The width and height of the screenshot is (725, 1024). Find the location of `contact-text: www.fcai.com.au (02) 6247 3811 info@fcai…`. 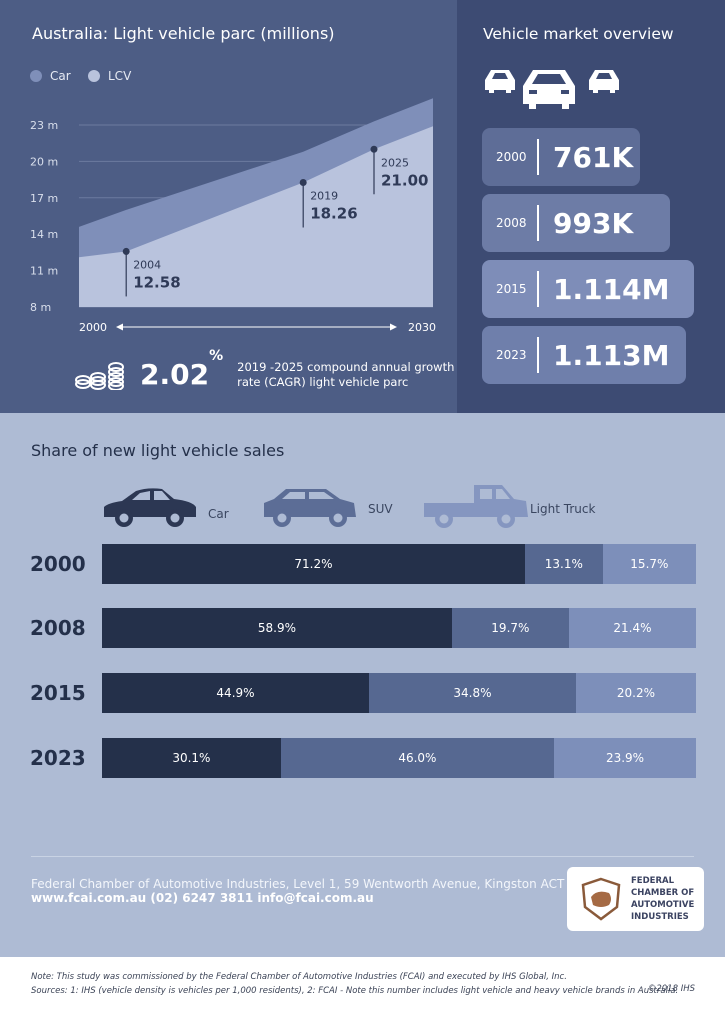

contact-text: www.fcai.com.au (02) 6247 3811 info@fcai… is located at coordinates (202, 898).